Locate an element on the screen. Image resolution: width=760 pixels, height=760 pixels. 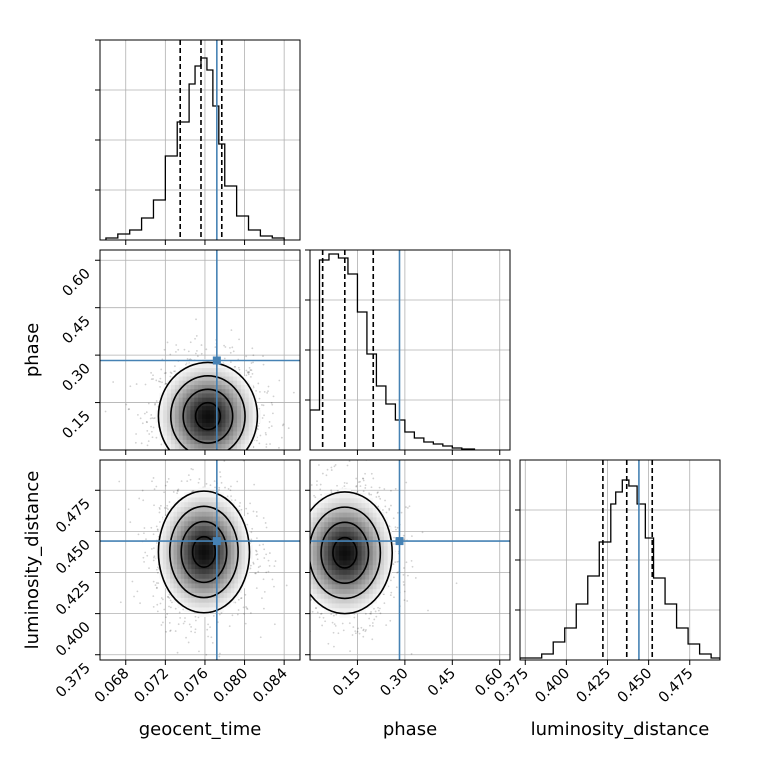
x-tick-label: 0.425 is located at coordinates (594, 686).